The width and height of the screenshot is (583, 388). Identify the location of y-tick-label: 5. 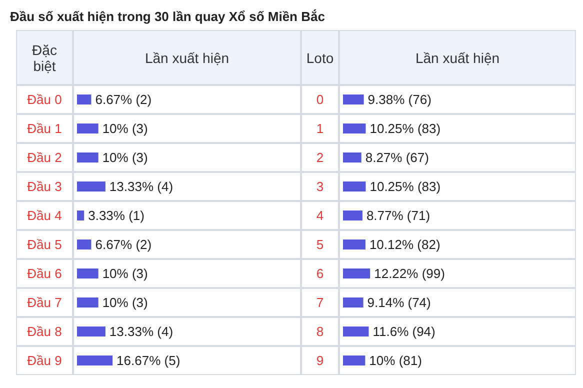
(320, 244).